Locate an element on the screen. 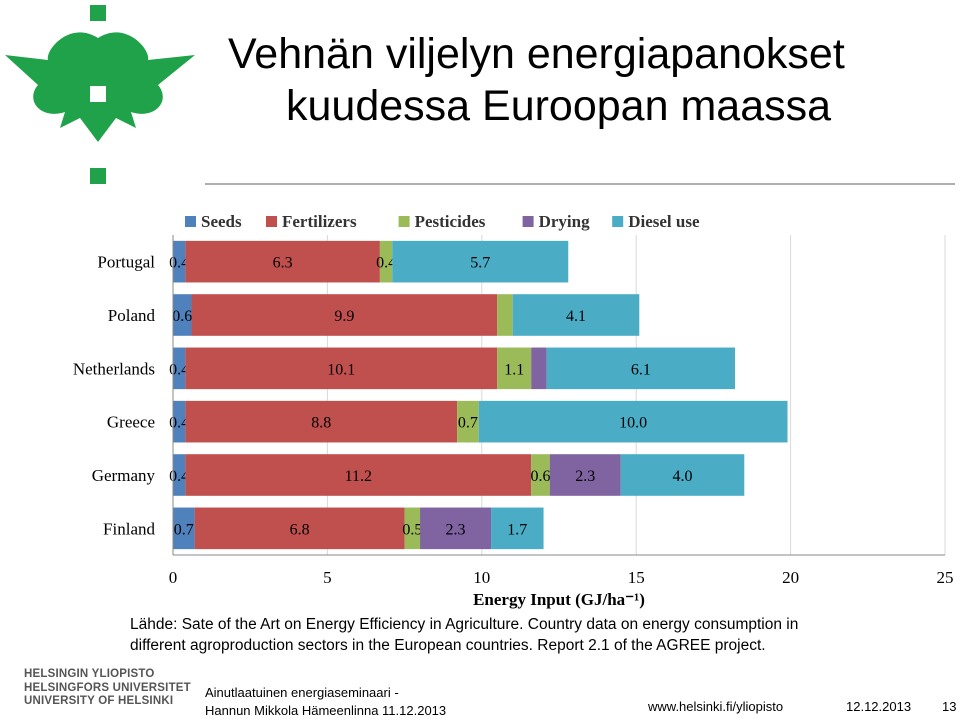 The image size is (960, 720). title-line-1: Vehnän viljelyn energiapanokset is located at coordinates (536, 54).